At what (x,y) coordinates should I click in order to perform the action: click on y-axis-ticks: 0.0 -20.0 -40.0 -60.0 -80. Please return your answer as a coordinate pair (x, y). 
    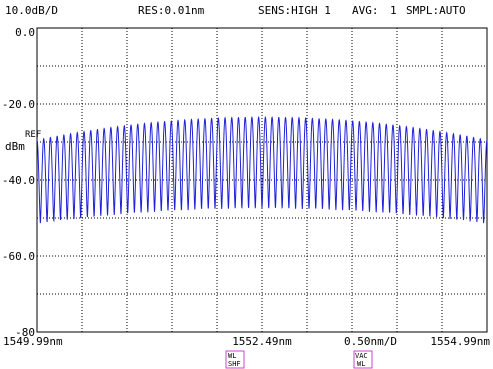
    Looking at the image, I should click on (18, 182).